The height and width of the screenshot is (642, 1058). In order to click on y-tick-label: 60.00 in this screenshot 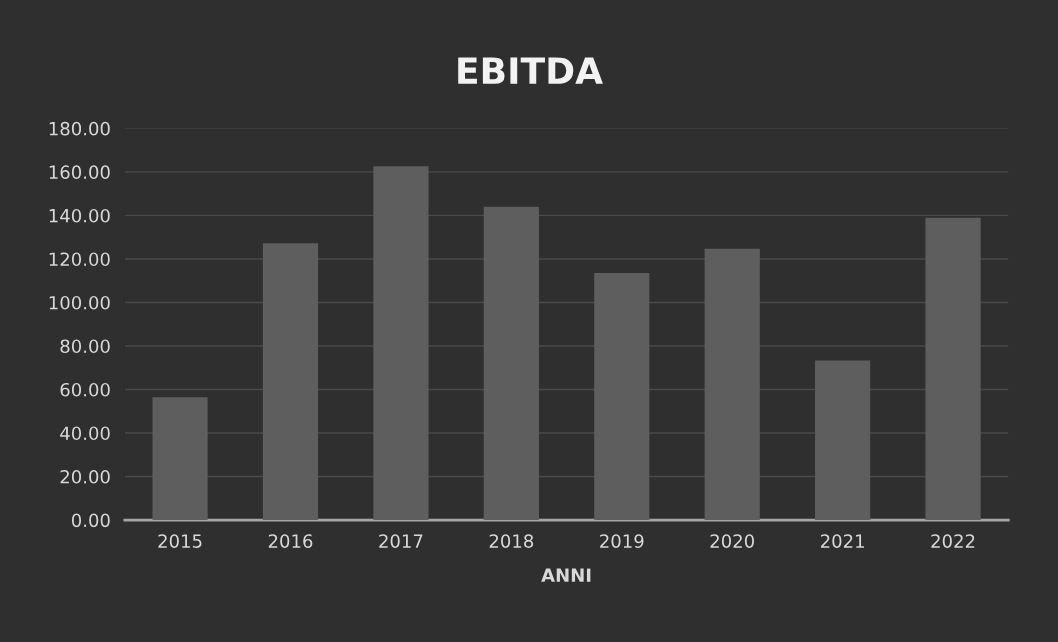, I will do `click(85, 389)`.